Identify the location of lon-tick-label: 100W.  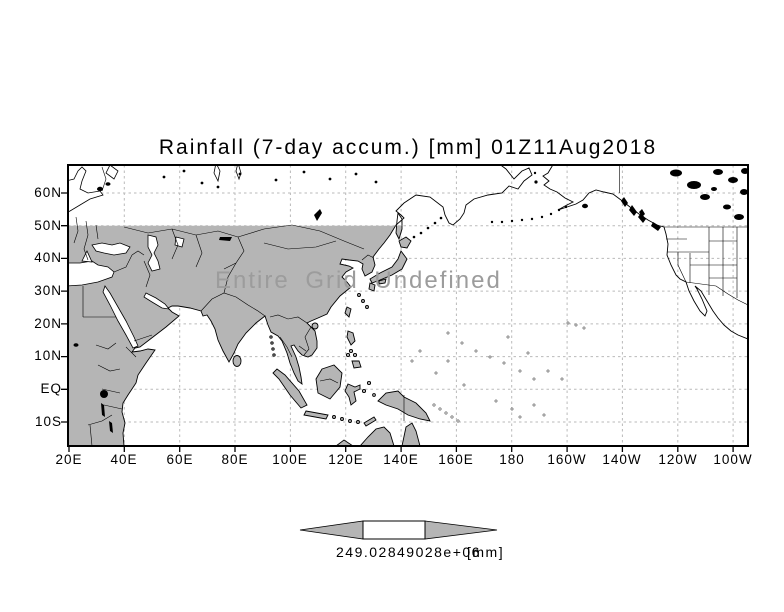
(733, 459).